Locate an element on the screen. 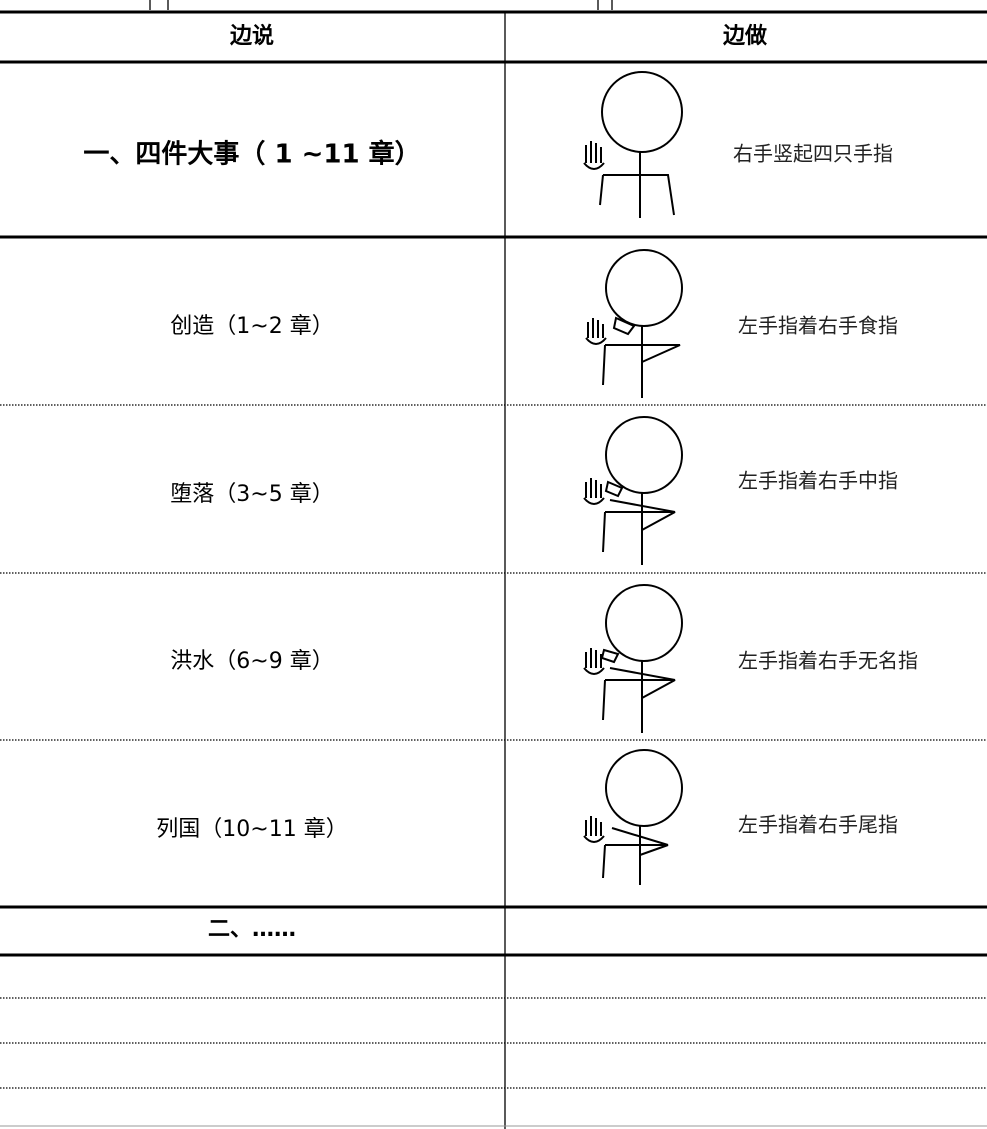  say-cell: 一、四件大事（ 1 ~11 章） is located at coordinates (251, 154).